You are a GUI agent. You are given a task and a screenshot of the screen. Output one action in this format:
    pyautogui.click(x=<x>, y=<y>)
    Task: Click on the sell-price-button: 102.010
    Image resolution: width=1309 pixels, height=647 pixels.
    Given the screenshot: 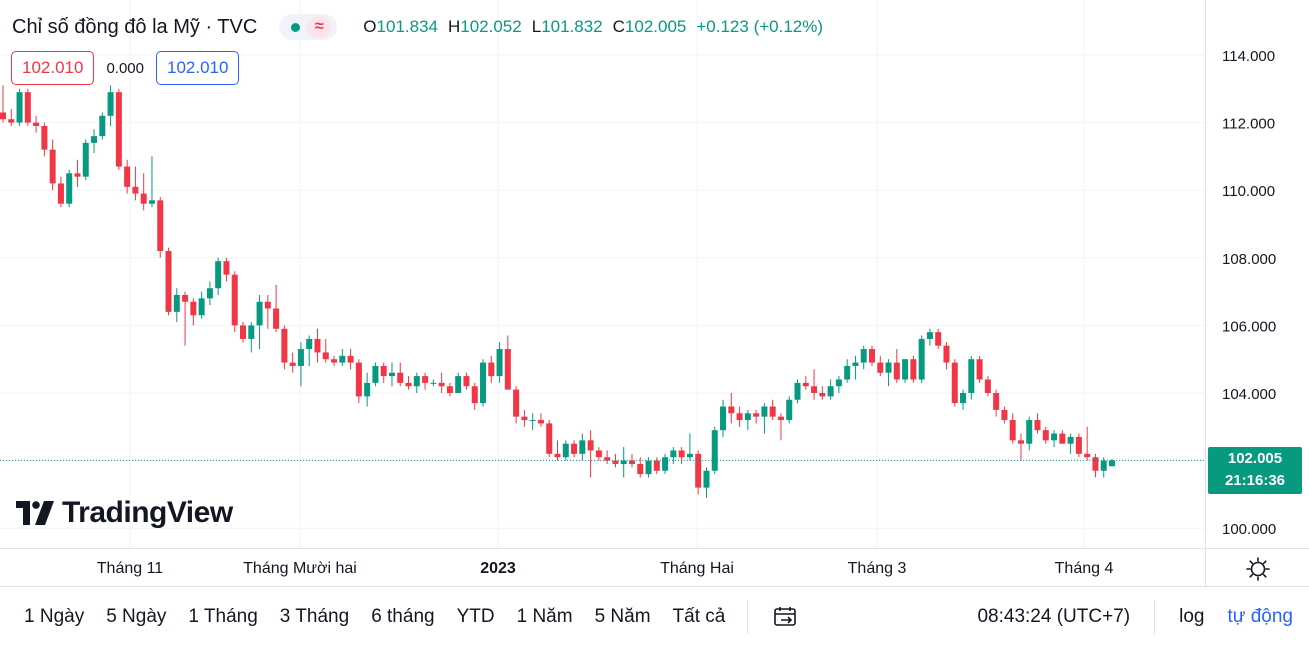 What is the action you would take?
    pyautogui.click(x=53, y=68)
    